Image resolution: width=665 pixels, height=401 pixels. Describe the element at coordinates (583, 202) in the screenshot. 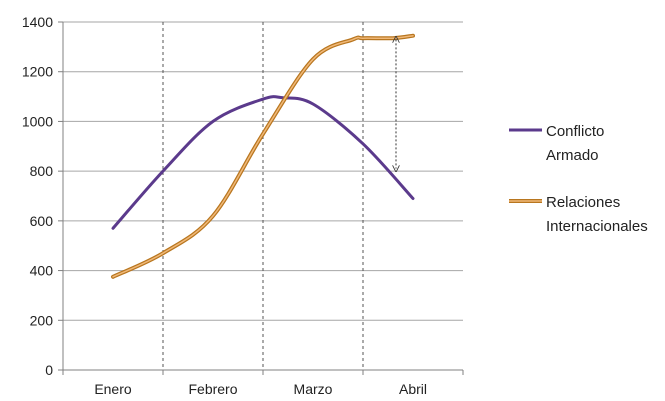

I see `legend-label: Relaciones` at that location.